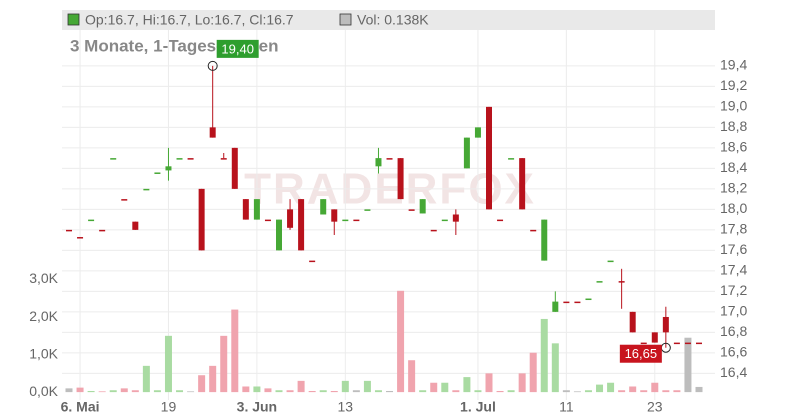 The width and height of the screenshot is (800, 420). Describe the element at coordinates (733, 208) in the screenshot. I see `y-tick-label: 18,0` at that location.